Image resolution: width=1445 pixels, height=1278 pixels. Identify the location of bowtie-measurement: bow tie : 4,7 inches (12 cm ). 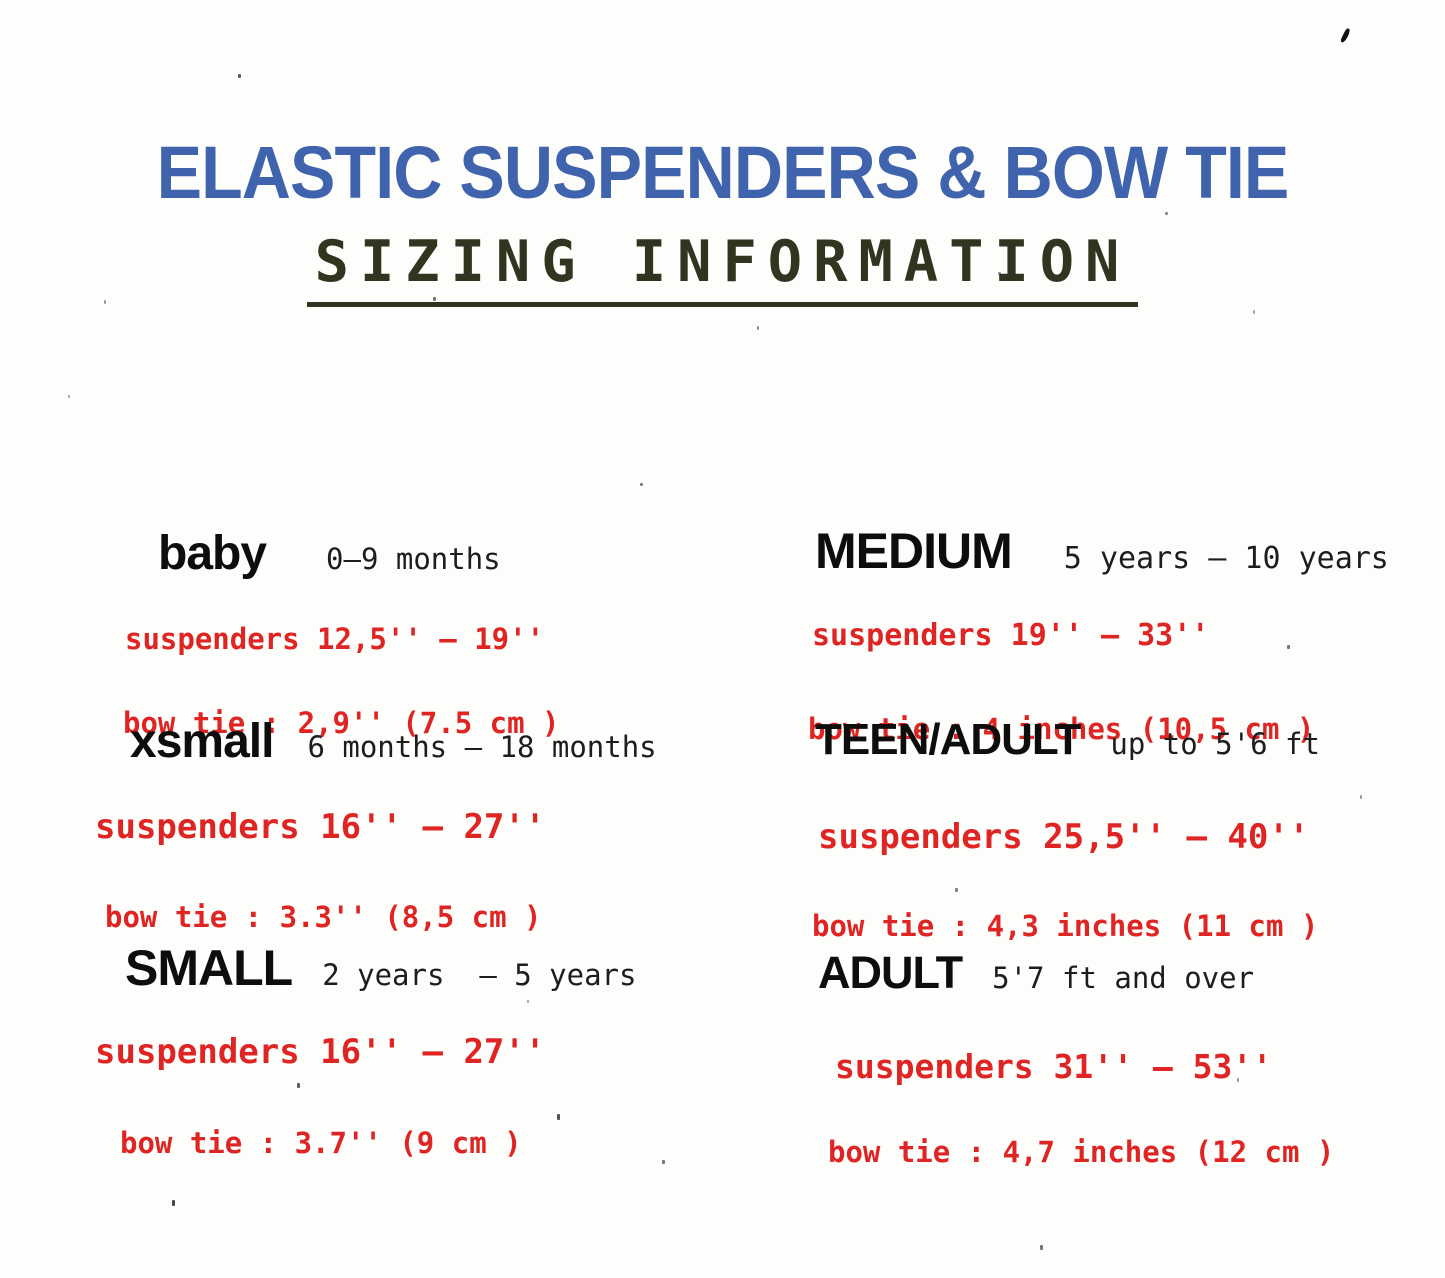
(1081, 1152).